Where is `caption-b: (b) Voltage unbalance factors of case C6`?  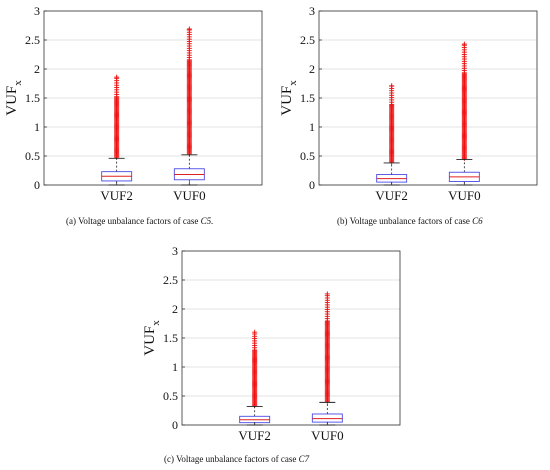
caption-b: (b) Voltage unbalance factors of case C6 is located at coordinates (410, 221).